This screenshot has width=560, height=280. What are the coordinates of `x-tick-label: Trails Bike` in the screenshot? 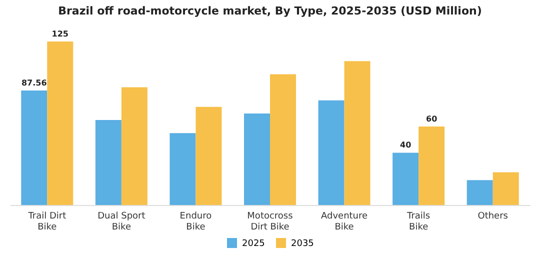 It's located at (418, 222).